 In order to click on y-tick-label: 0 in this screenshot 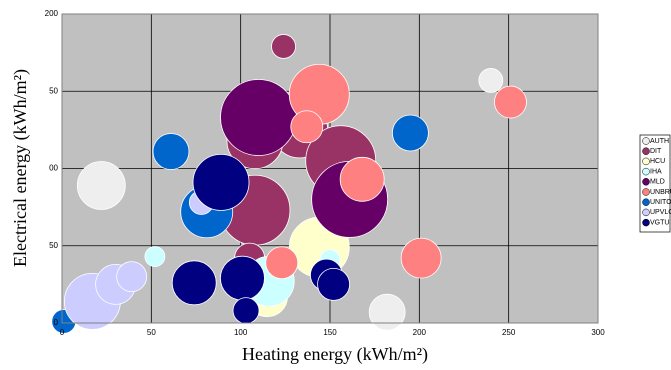, I will do `click(56, 322)`.